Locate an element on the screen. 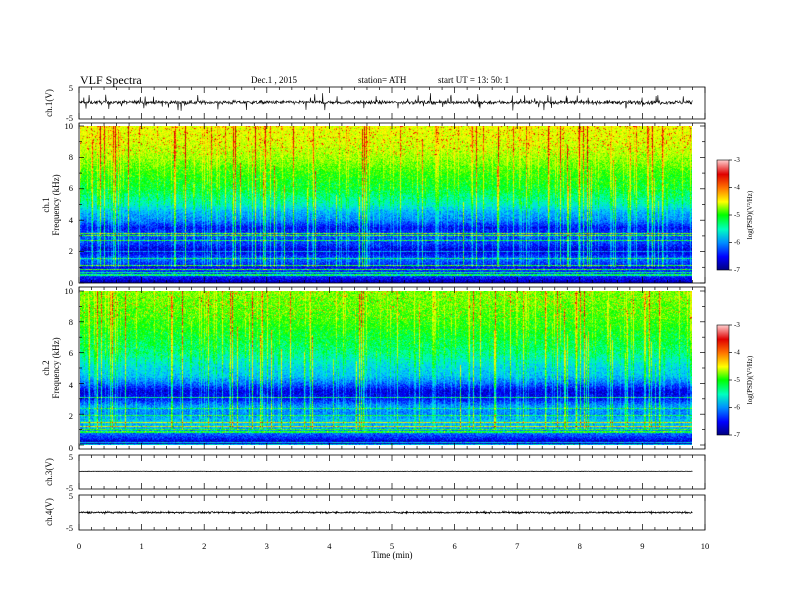 This screenshot has height=612, width=792. ch1-ytick-bottom: -5 is located at coordinates (69, 118).